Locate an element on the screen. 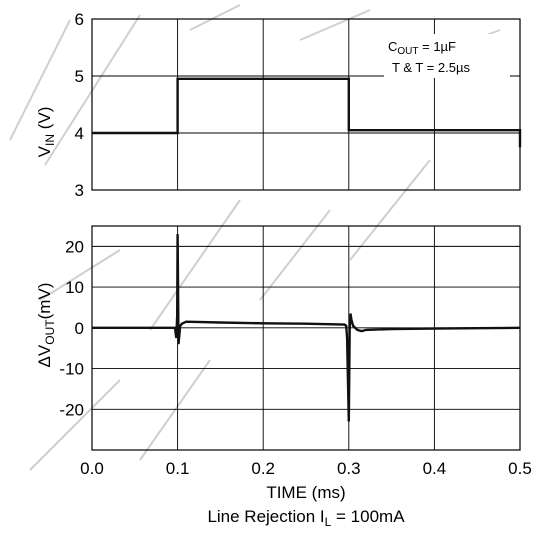 The width and height of the screenshot is (539, 545). x-tick-label: 0.2 is located at coordinates (263, 468).